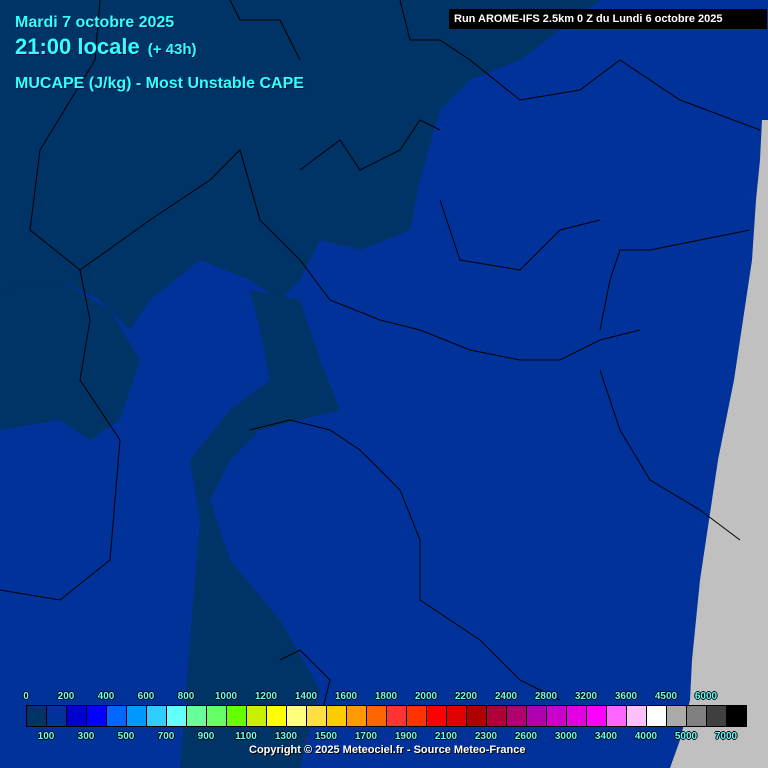 Image resolution: width=768 pixels, height=768 pixels. Describe the element at coordinates (666, 696) in the screenshot. I see `legend-label-top: 4500` at that location.